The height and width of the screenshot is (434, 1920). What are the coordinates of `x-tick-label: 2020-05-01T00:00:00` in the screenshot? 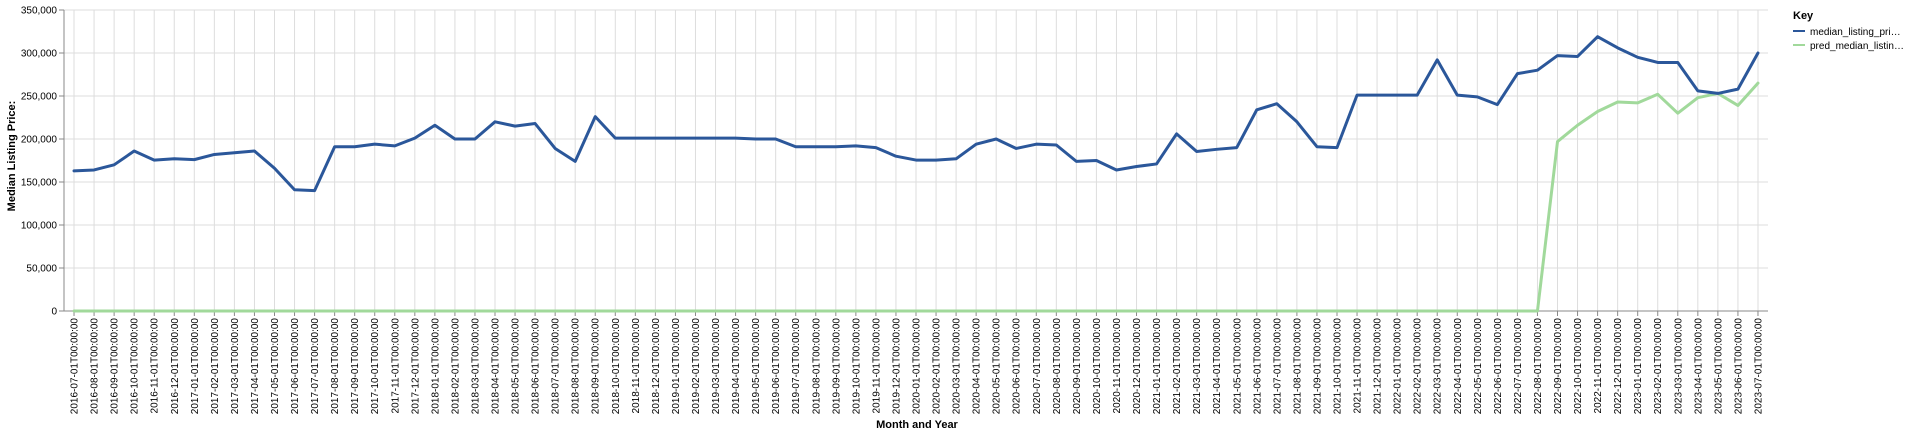 It's located at (997, 366).